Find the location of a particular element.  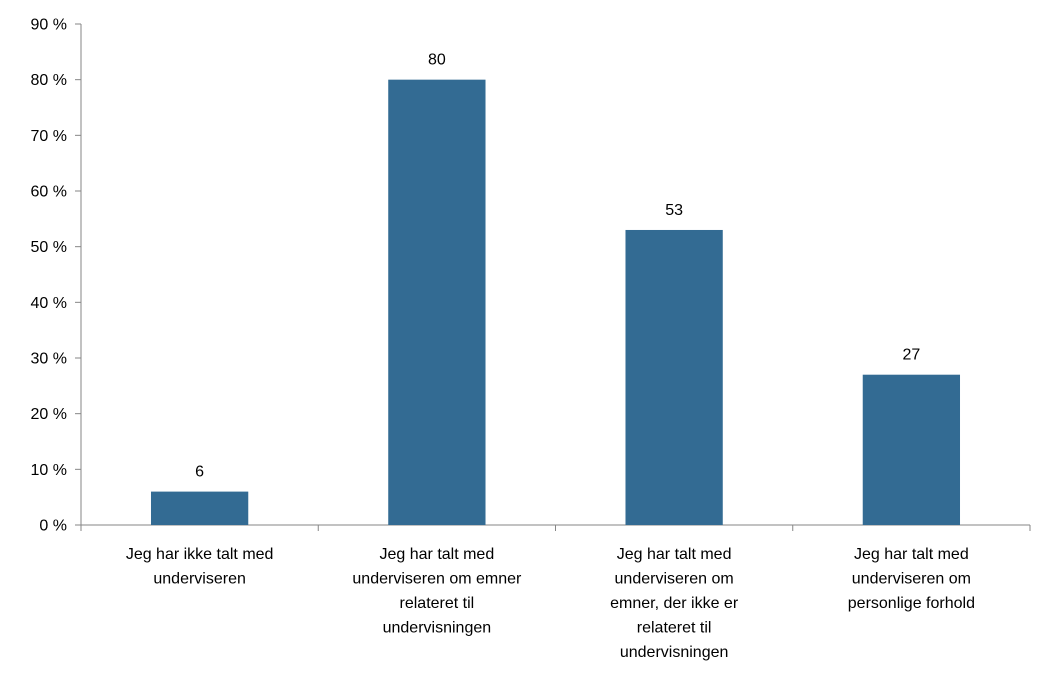

y-tick-label: 10 % is located at coordinates (49, 470).